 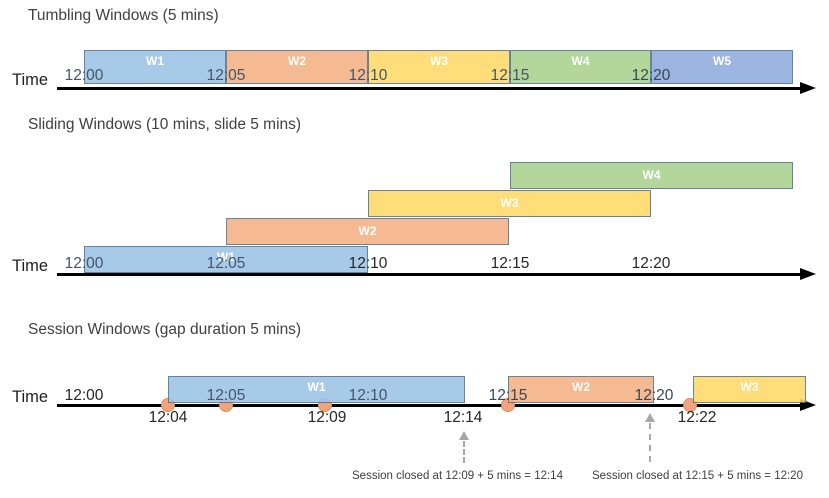 I want to click on session-event-label-1204: 12:04, so click(x=168, y=417).